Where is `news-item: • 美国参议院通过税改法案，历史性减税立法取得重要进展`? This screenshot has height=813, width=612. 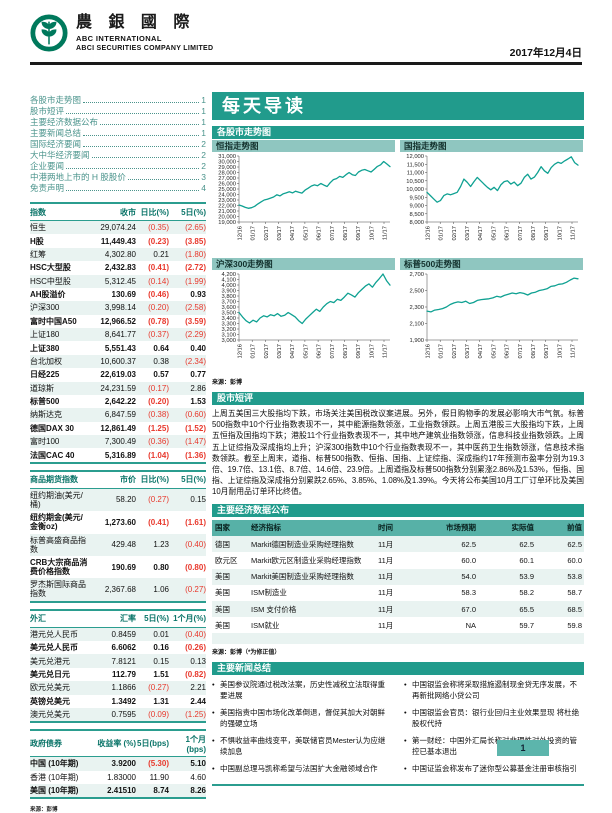
news-item: • 美国参议院通过税改法案，历史性减税立法取得重要进展 is located at coordinates (302, 690).